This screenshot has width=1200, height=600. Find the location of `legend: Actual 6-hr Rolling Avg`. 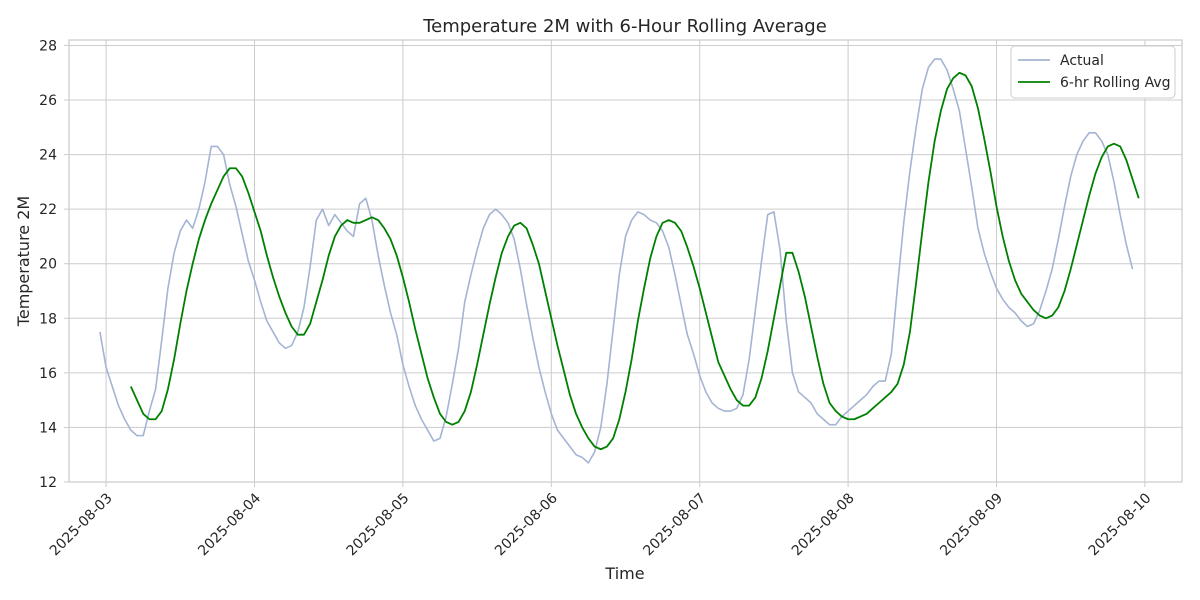

legend: Actual 6-hr Rolling Avg is located at coordinates (1093, 72).